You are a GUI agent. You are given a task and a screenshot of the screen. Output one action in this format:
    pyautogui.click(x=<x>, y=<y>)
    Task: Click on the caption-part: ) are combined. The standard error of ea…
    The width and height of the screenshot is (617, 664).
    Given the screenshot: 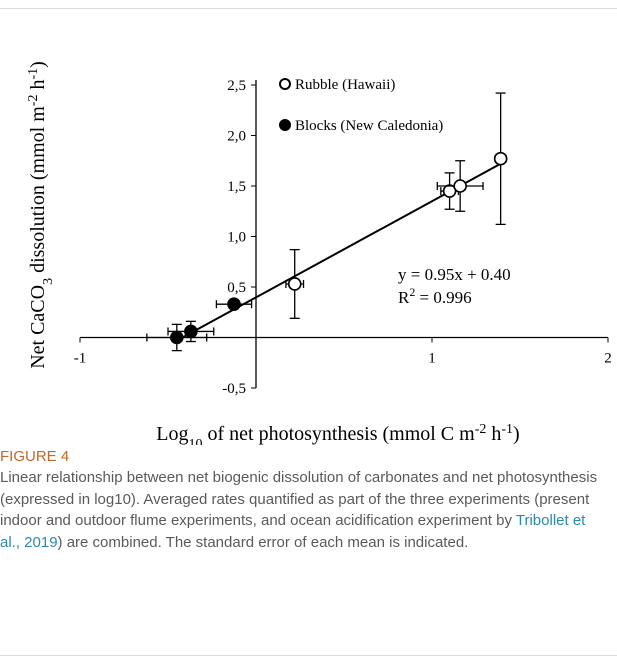 What is the action you would take?
    pyautogui.click(x=263, y=542)
    